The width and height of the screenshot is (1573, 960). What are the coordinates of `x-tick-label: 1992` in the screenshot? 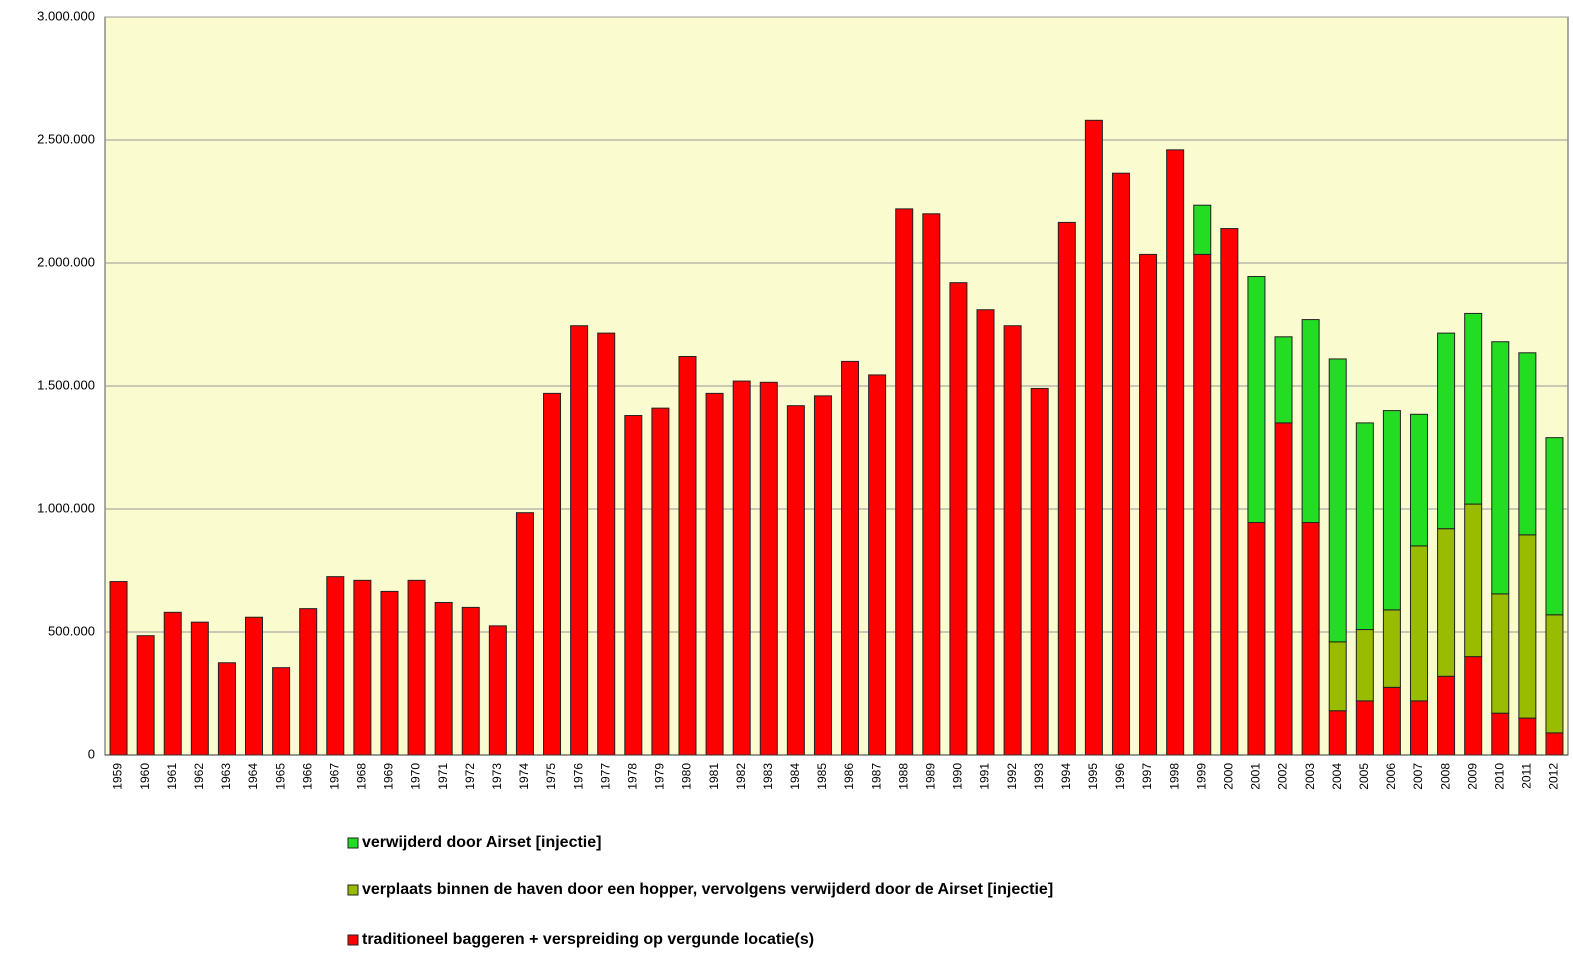 It's located at (1012, 776).